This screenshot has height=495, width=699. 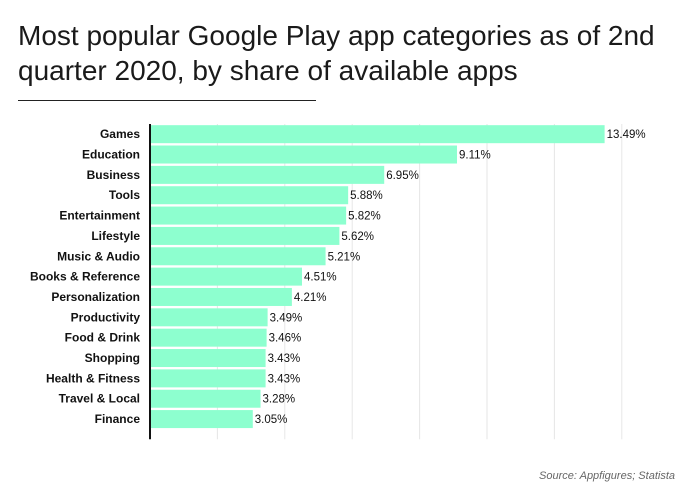 What do you see at coordinates (98, 256) in the screenshot?
I see `category-label: Music & Audio` at bounding box center [98, 256].